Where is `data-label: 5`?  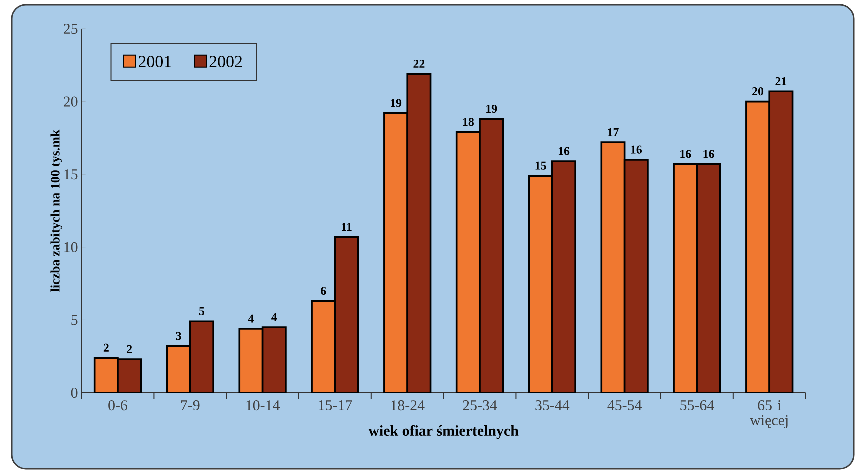
data-label: 5 is located at coordinates (202, 312).